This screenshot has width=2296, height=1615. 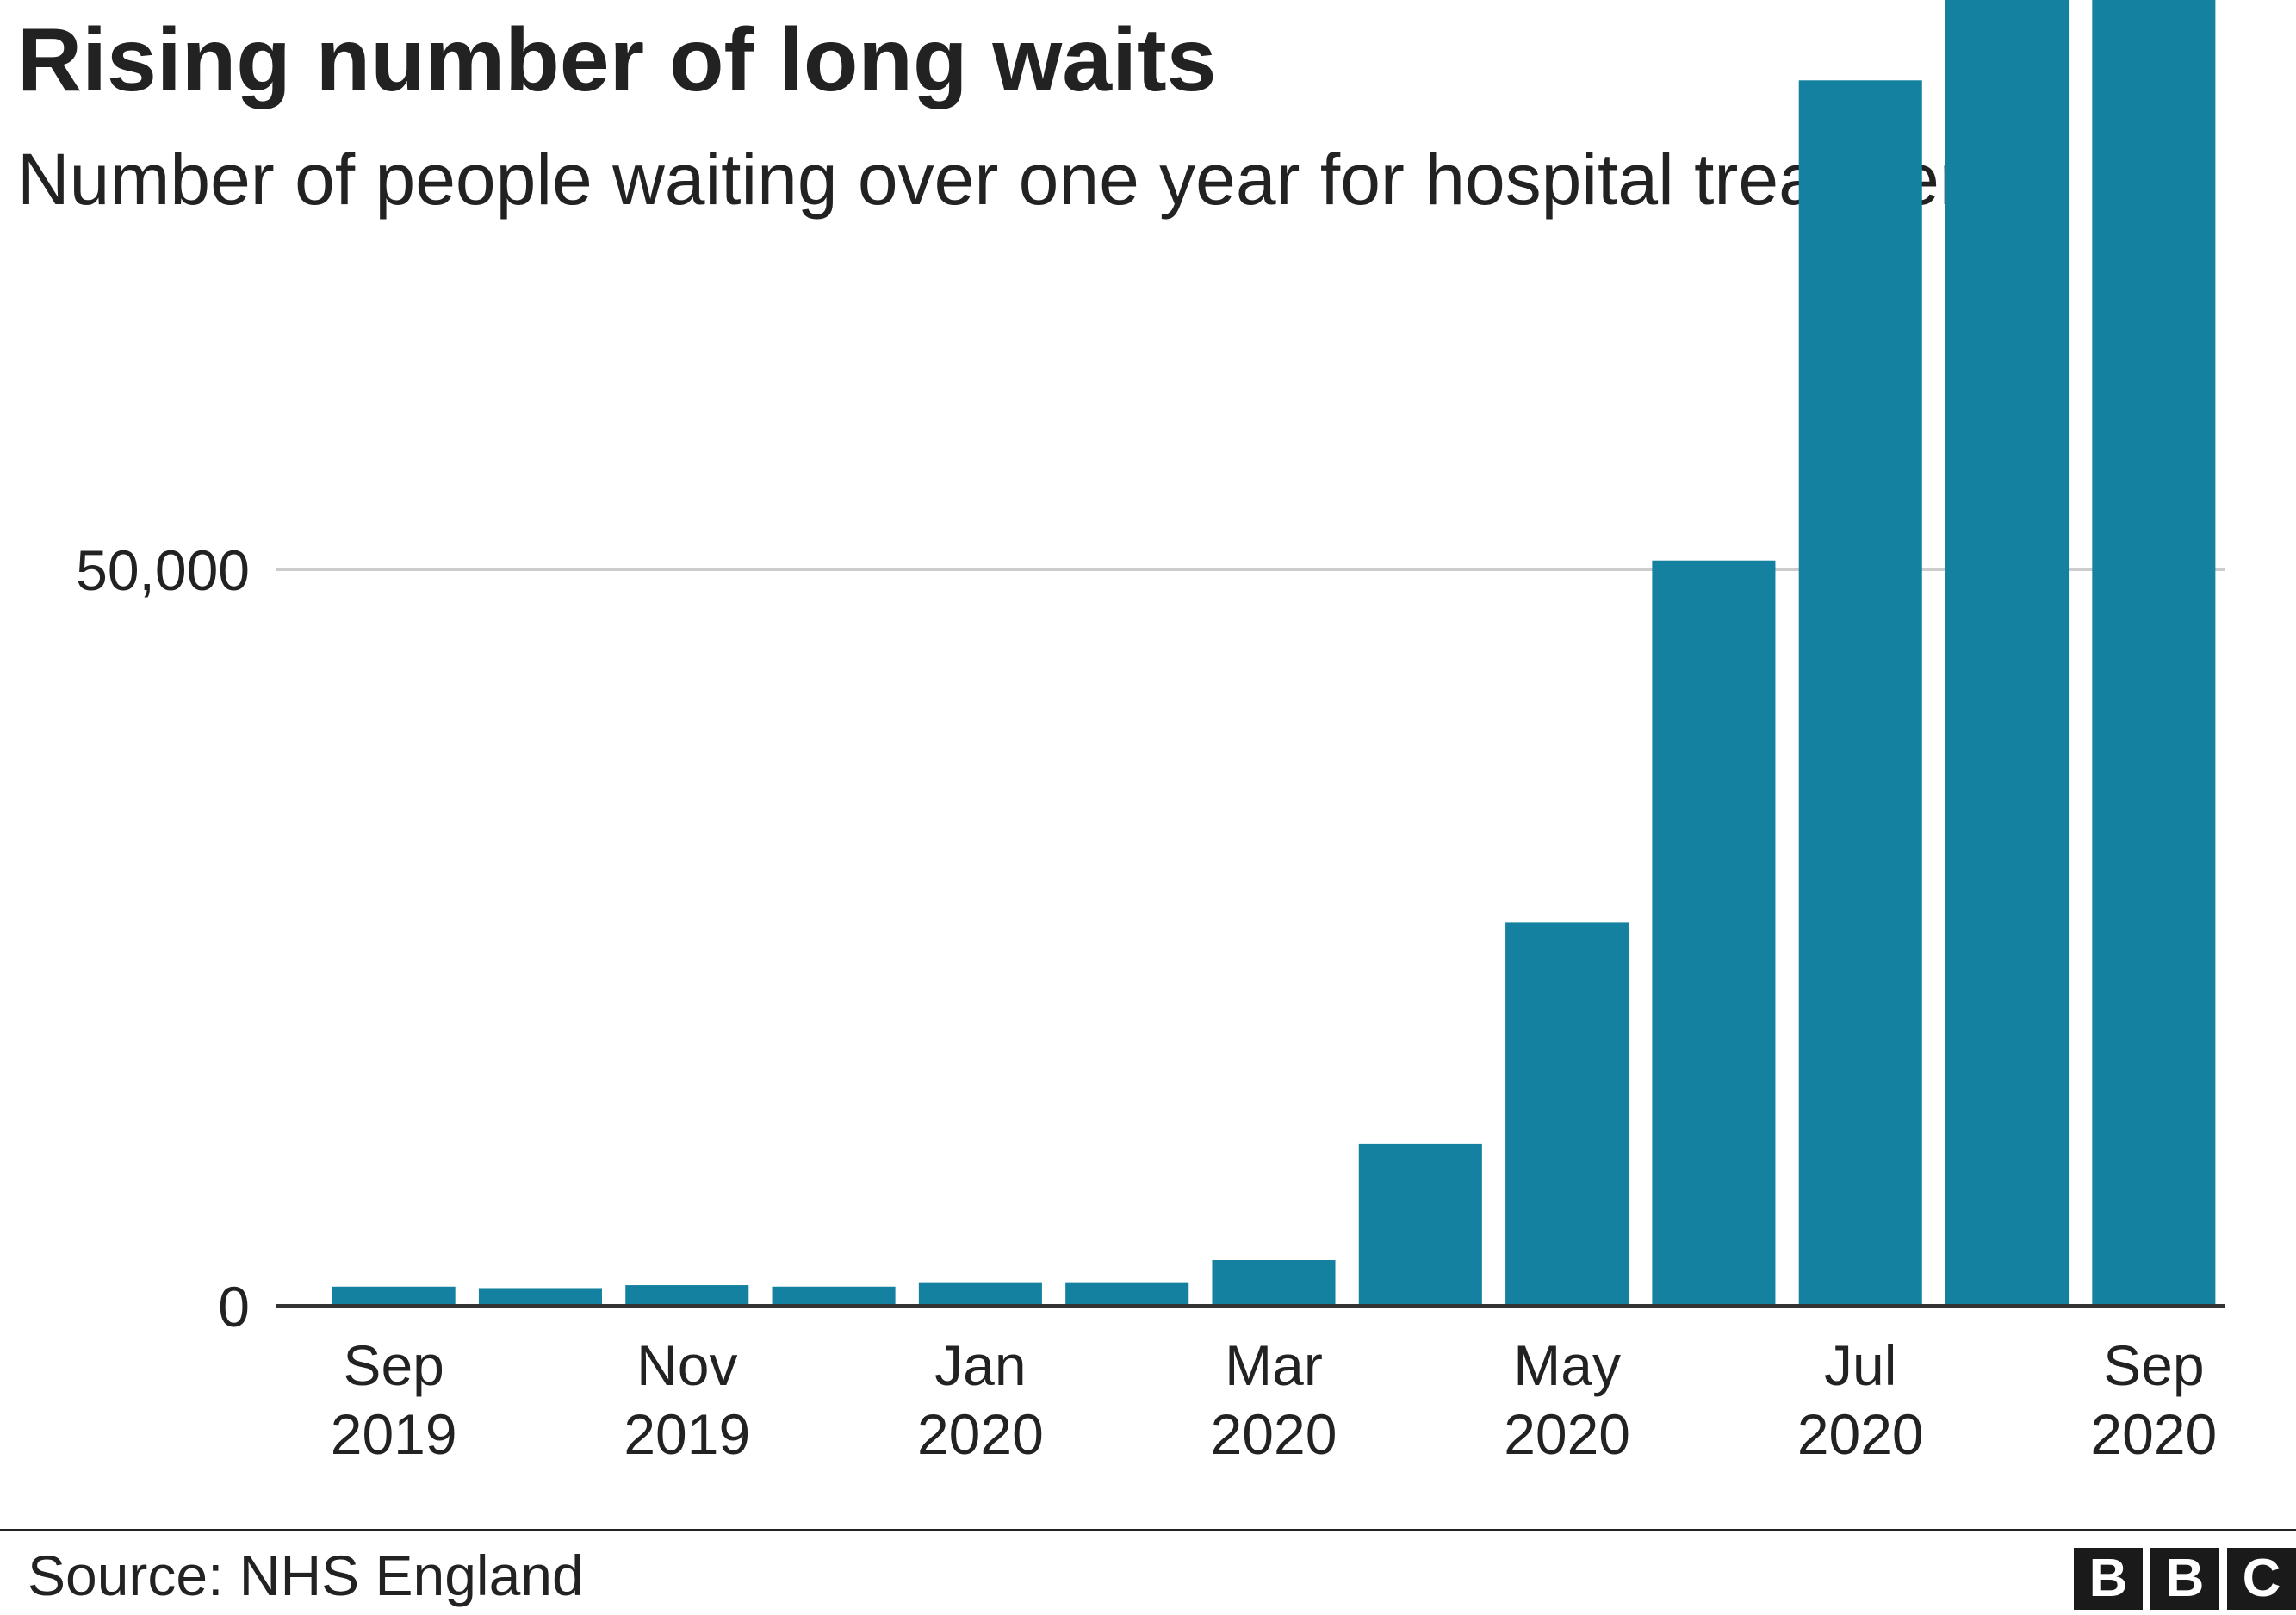 I want to click on bar-sep-2020, so click(x=2154, y=653).